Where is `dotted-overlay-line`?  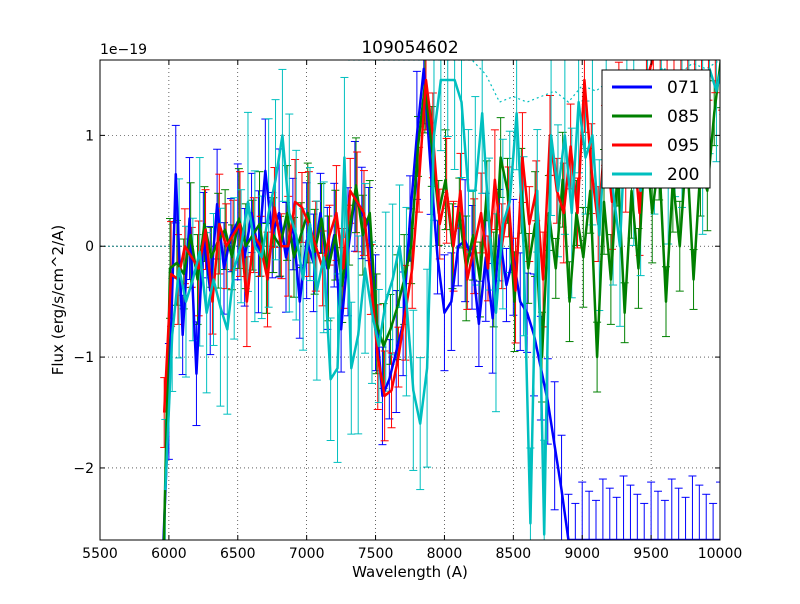
dotted-overlay-line is located at coordinates (534, 81).